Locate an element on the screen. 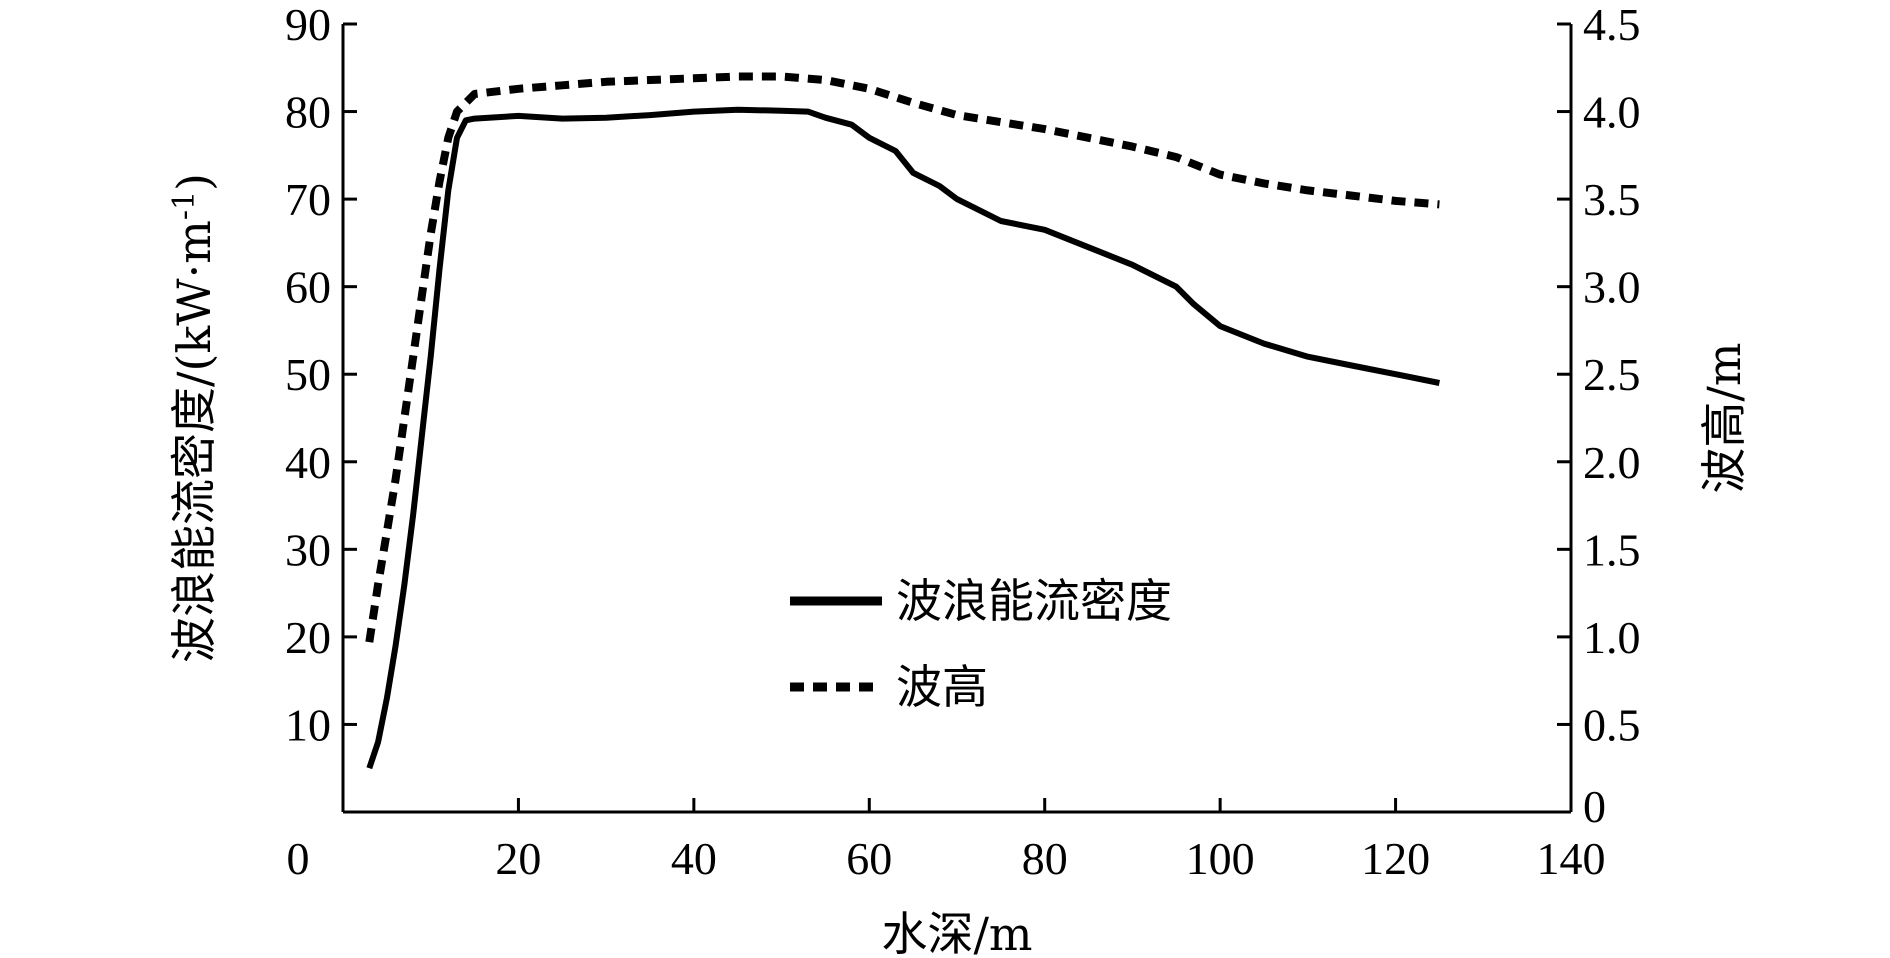 The image size is (1890, 958). y-left-tick-label: 10 is located at coordinates (308, 724).